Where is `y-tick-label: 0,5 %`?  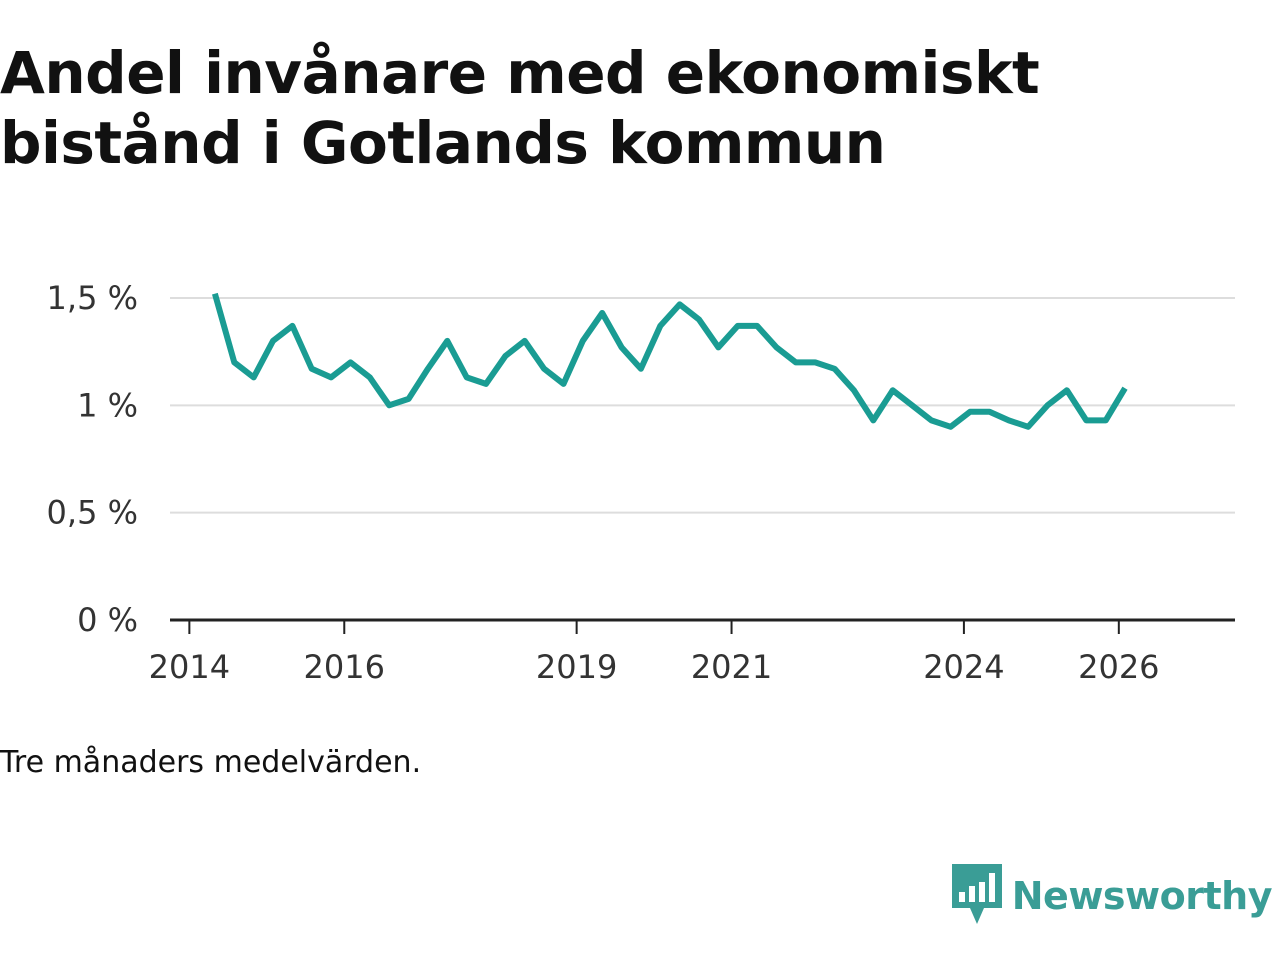
y-tick-label: 0,5 % is located at coordinates (92, 513).